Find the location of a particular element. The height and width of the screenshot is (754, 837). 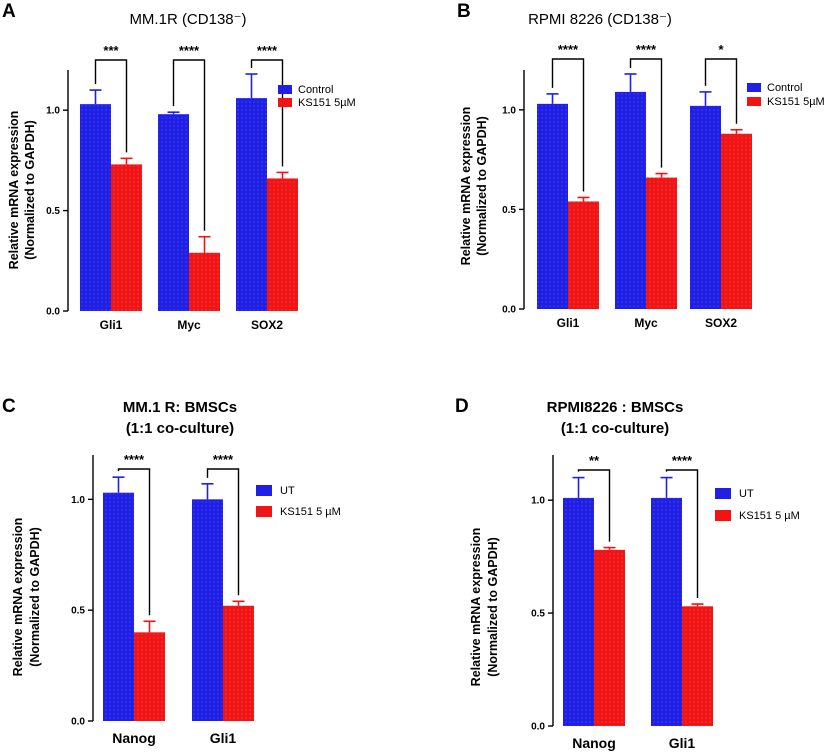

significance-stars: *** is located at coordinates (111, 50).